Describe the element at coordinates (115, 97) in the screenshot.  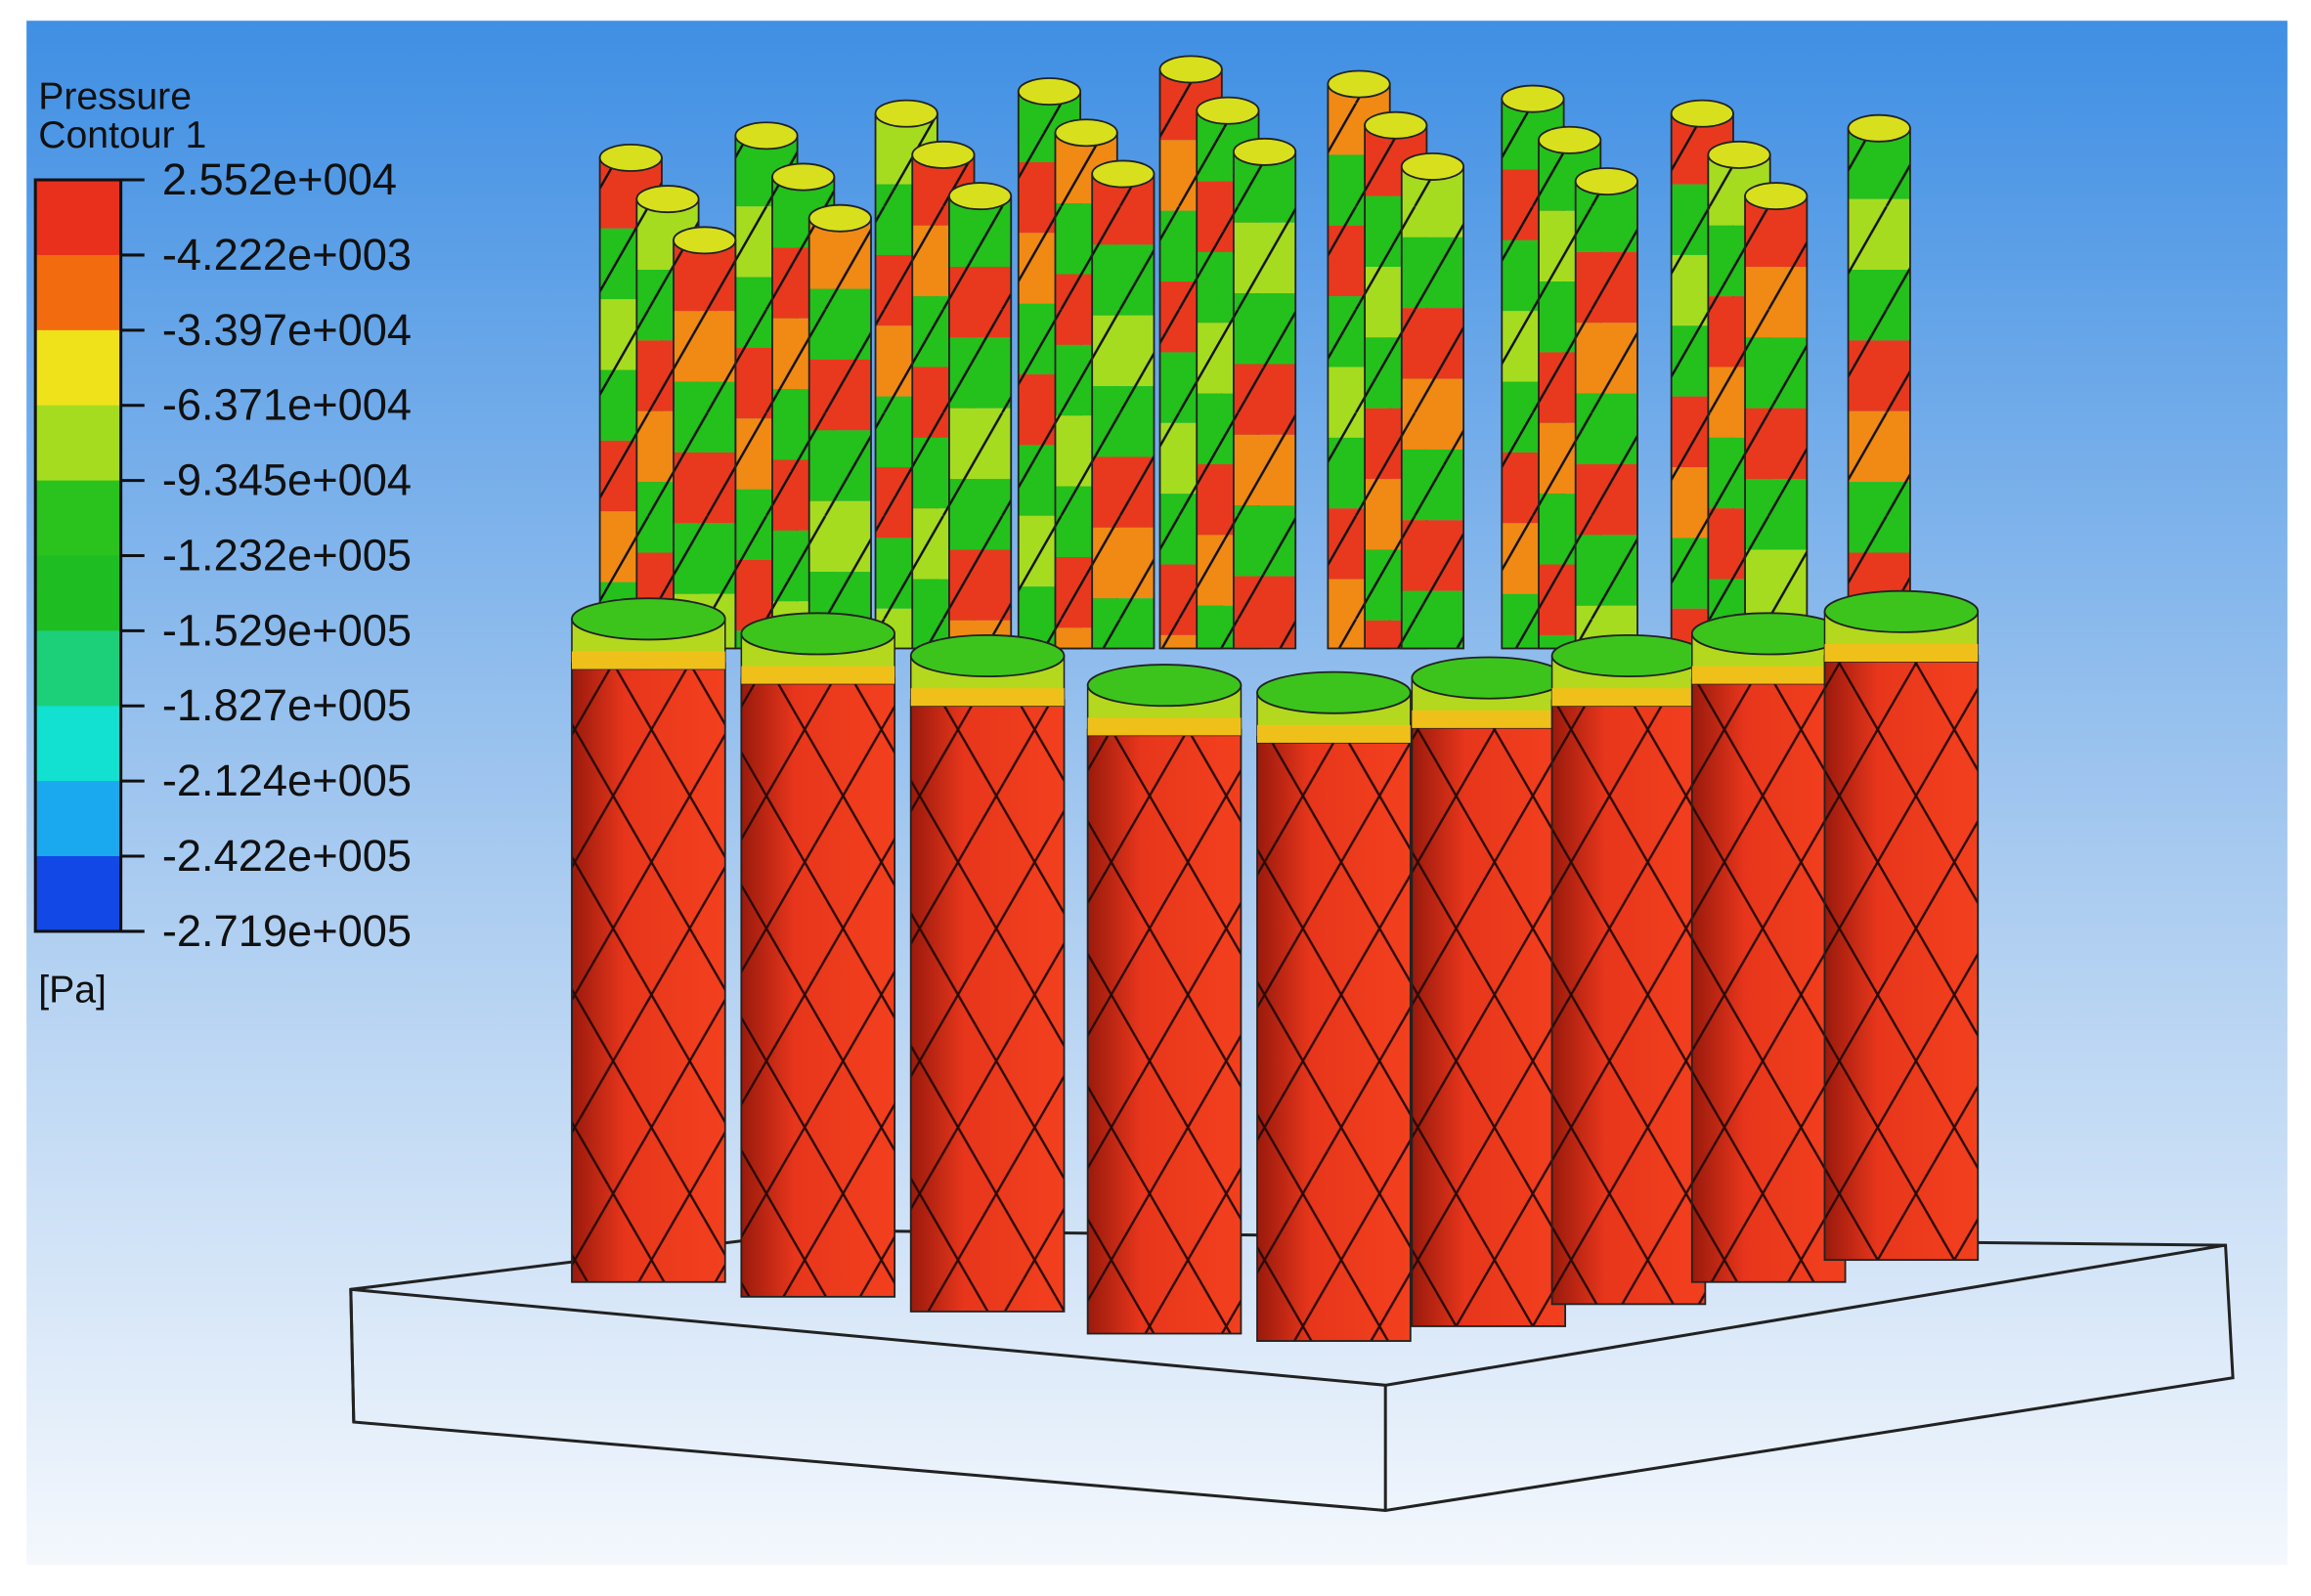
I see `legend-title: Pressure` at that location.